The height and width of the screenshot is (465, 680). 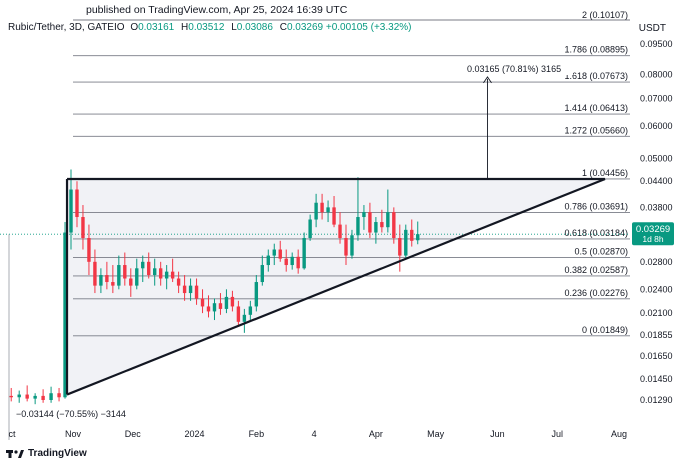 I want to click on low-measure-annotation: −0.03144 (−70.55%) −3144, so click(x=71, y=414).